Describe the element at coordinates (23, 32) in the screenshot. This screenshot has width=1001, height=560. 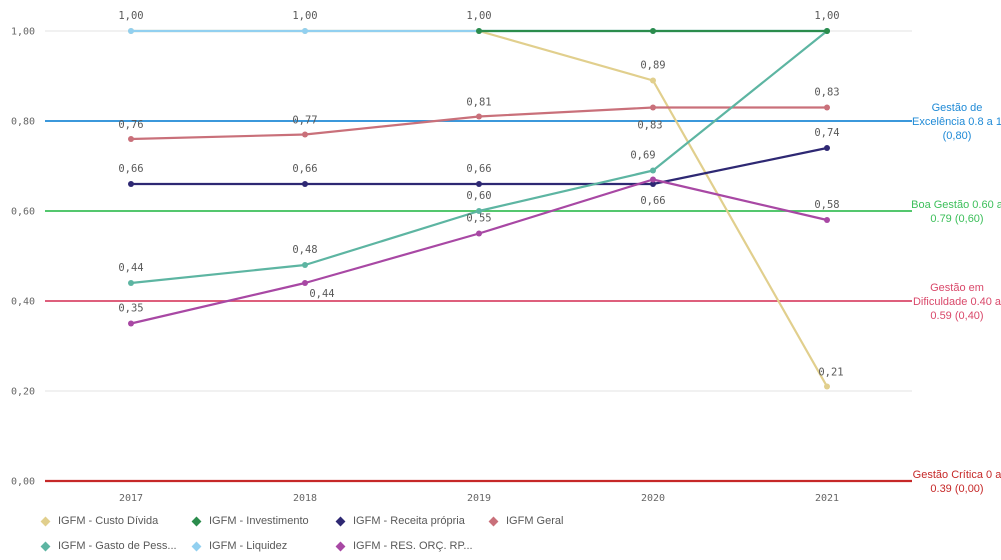
I see `y-tick-label: 1,00` at that location.